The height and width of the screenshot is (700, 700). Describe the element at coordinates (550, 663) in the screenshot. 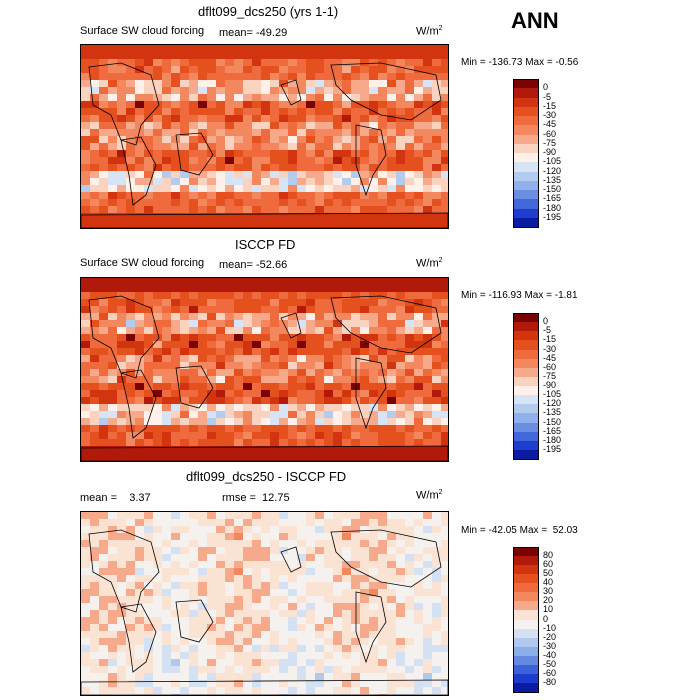

I see `colorbar-tick-label: -50` at that location.